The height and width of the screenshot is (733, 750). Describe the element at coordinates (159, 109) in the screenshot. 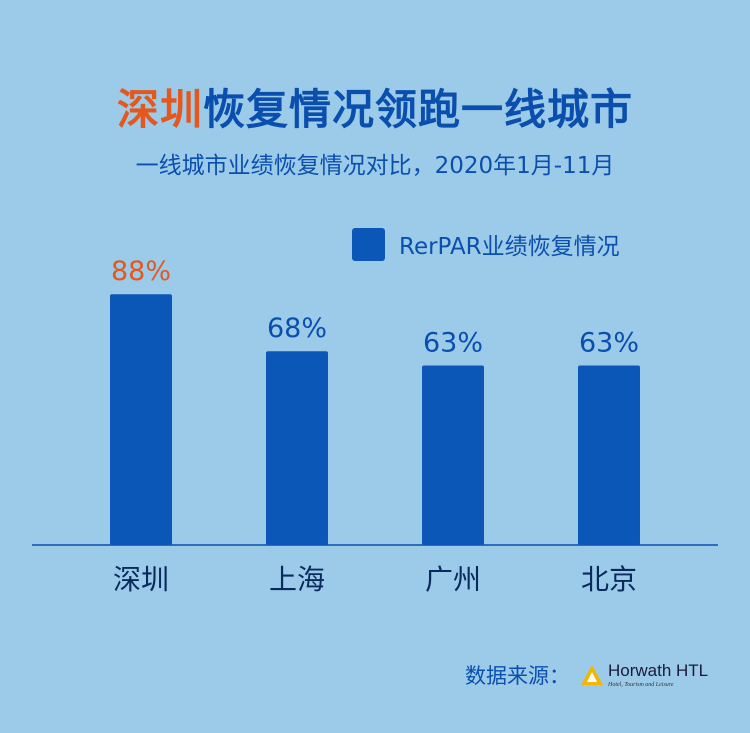

I see `title-highlight: 深圳` at that location.